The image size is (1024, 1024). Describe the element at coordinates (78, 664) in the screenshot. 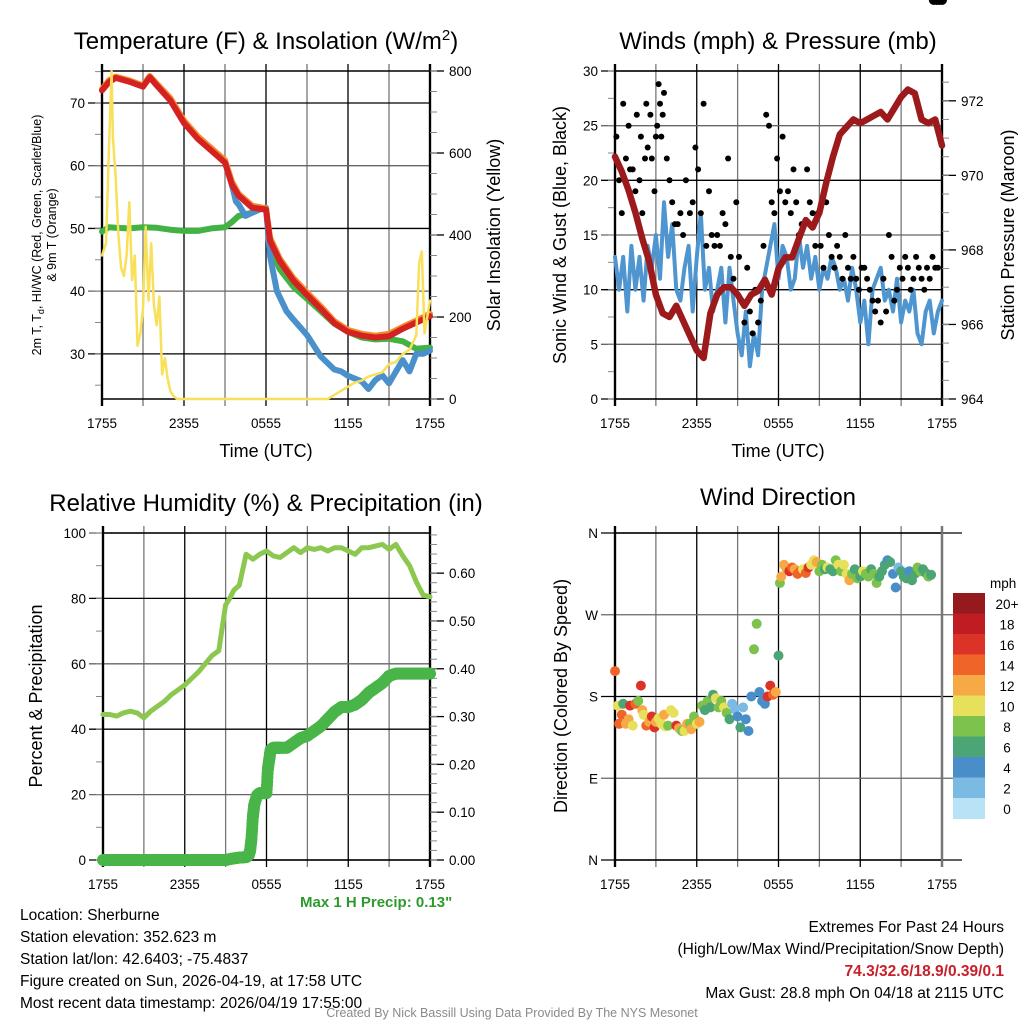

I see `y-tick-label: 60` at that location.